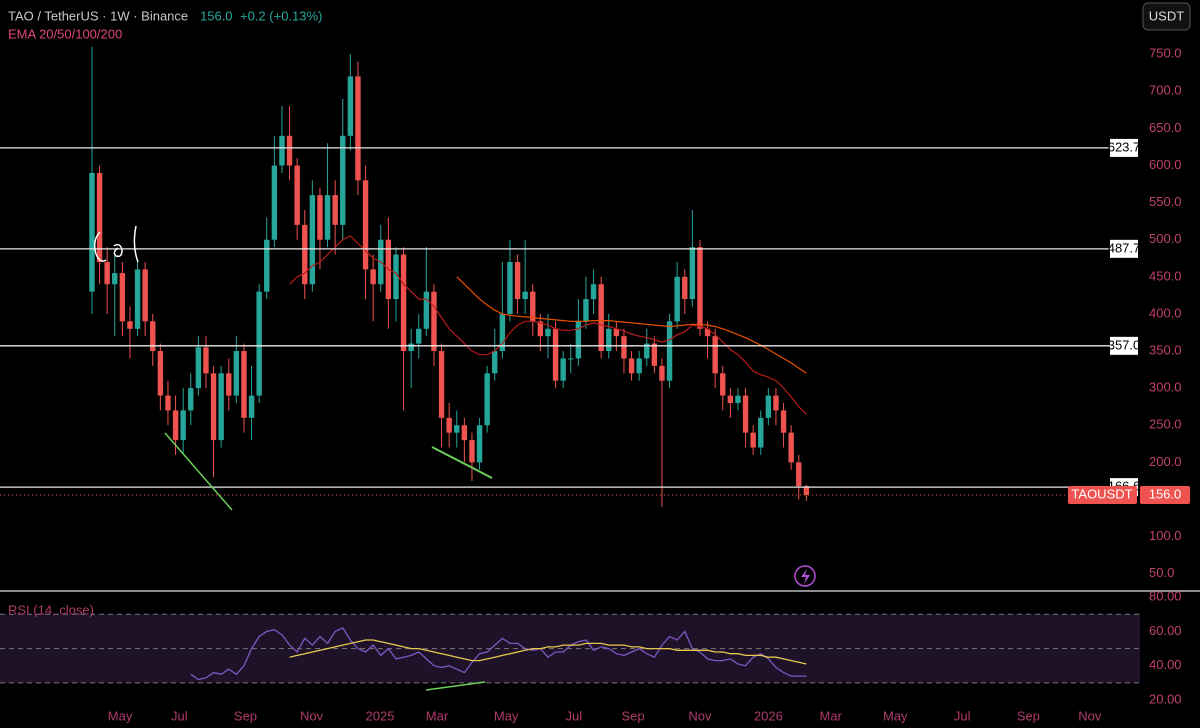  Describe the element at coordinates (281, 15) in the screenshot. I see `price-change: +0.2 (+0.13%)` at that location.